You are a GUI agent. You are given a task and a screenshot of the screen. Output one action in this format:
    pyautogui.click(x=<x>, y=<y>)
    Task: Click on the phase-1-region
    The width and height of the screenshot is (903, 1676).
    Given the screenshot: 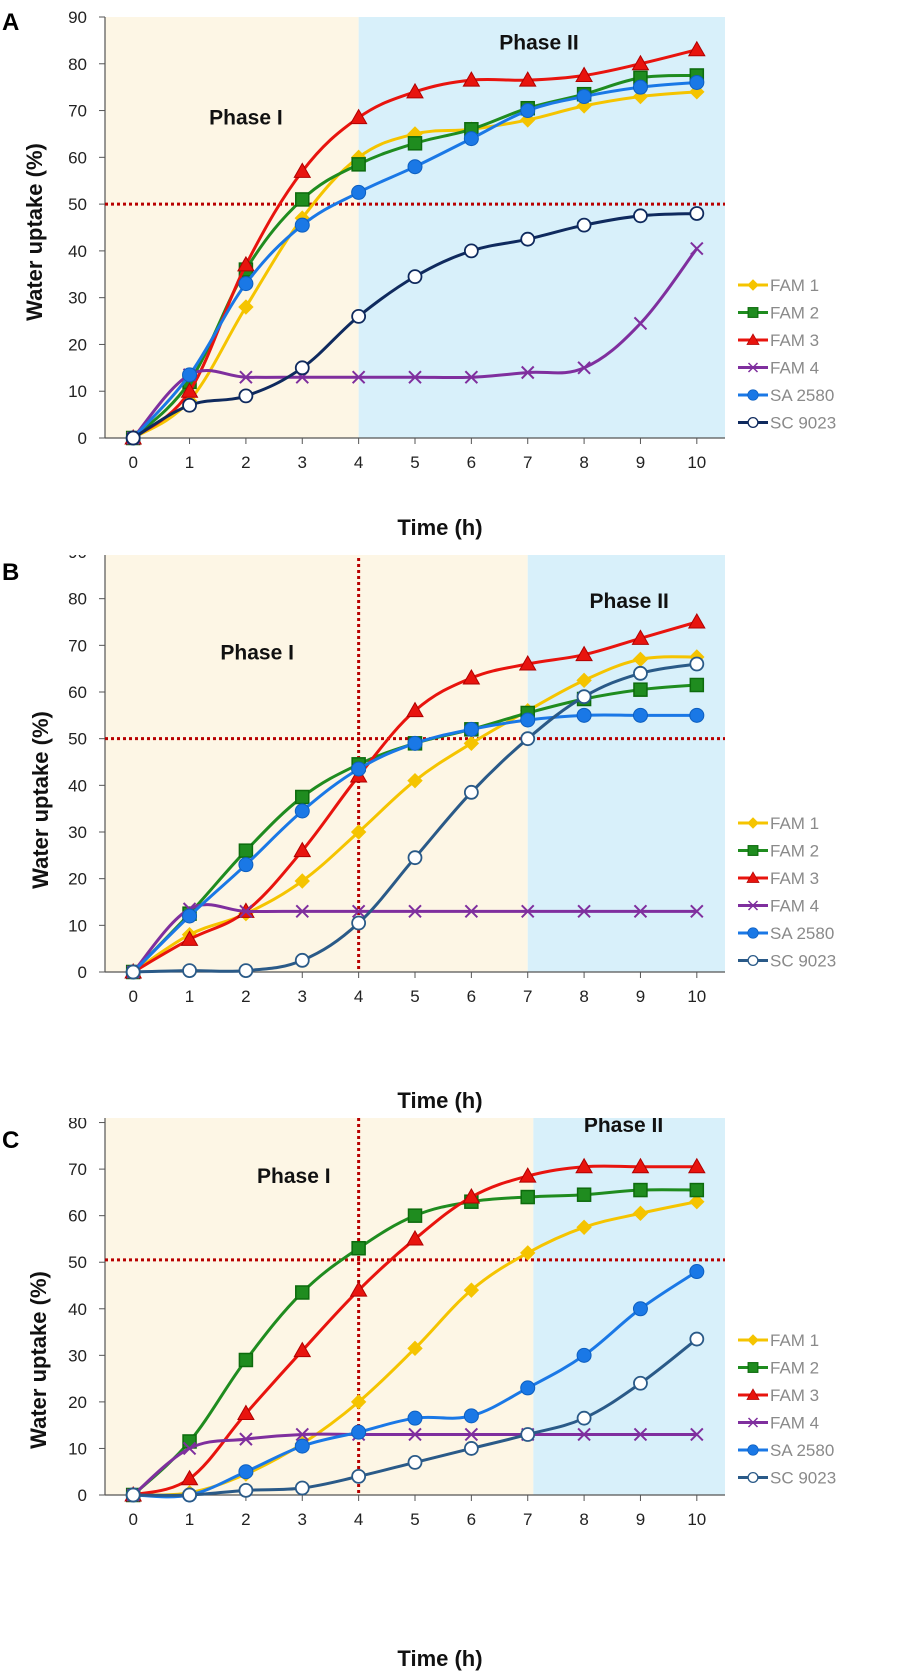 What is the action you would take?
    pyautogui.click(x=232, y=227)
    